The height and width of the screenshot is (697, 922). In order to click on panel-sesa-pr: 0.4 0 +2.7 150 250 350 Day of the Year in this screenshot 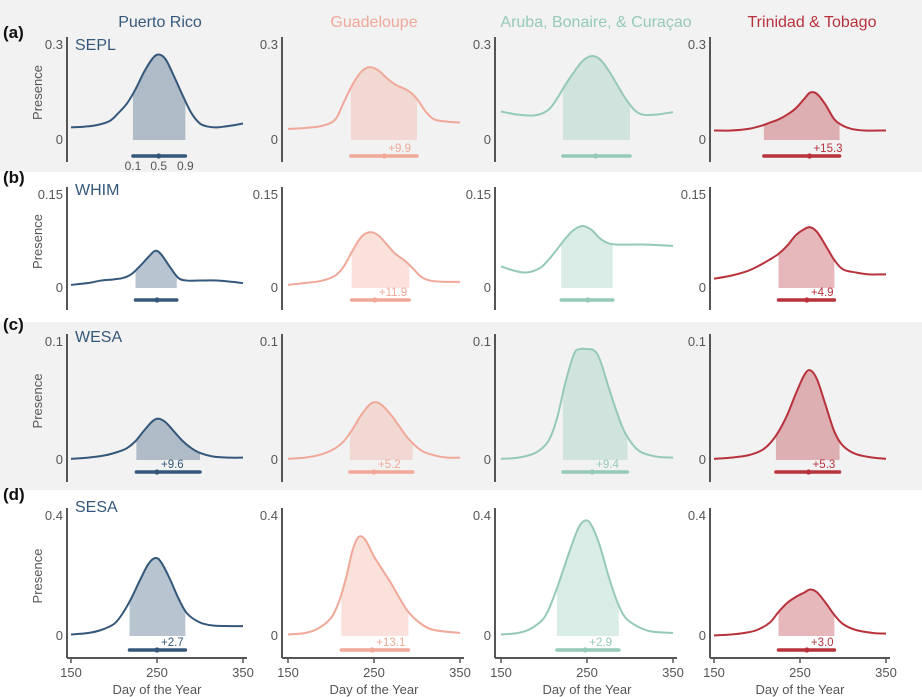, I will do `click(149, 602)`.